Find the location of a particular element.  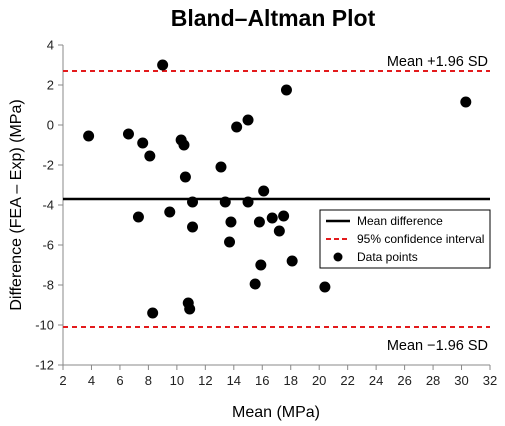

y-axis-label: Difference (FEA – Exp) (MPa) is located at coordinates (16, 204).